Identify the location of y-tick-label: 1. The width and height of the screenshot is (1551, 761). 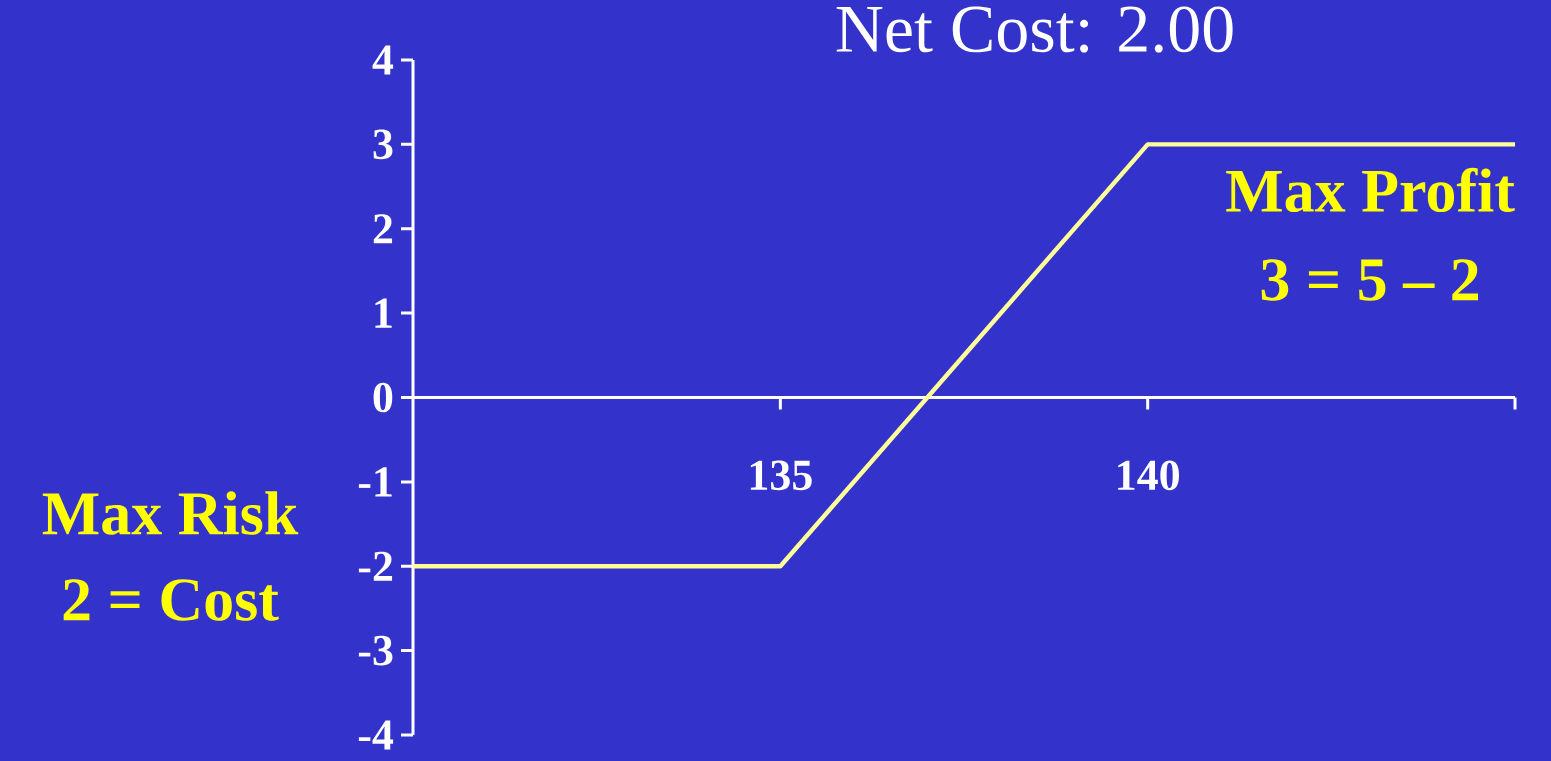
(383, 313).